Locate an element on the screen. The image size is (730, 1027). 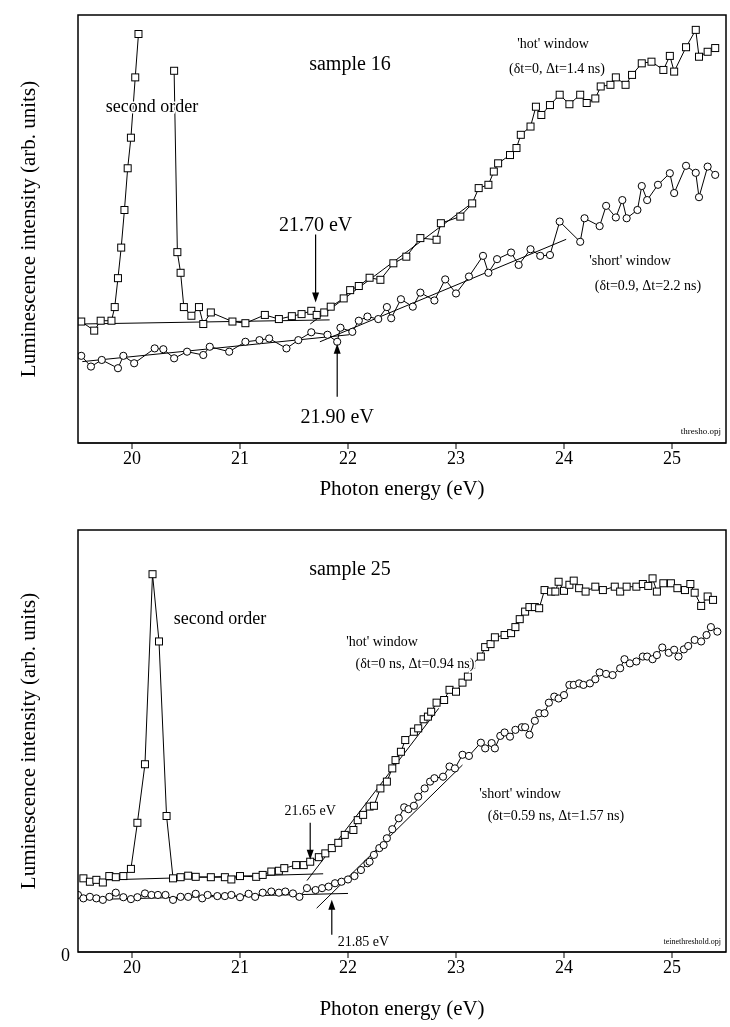
annotation: second order is located at coordinates (220, 618).